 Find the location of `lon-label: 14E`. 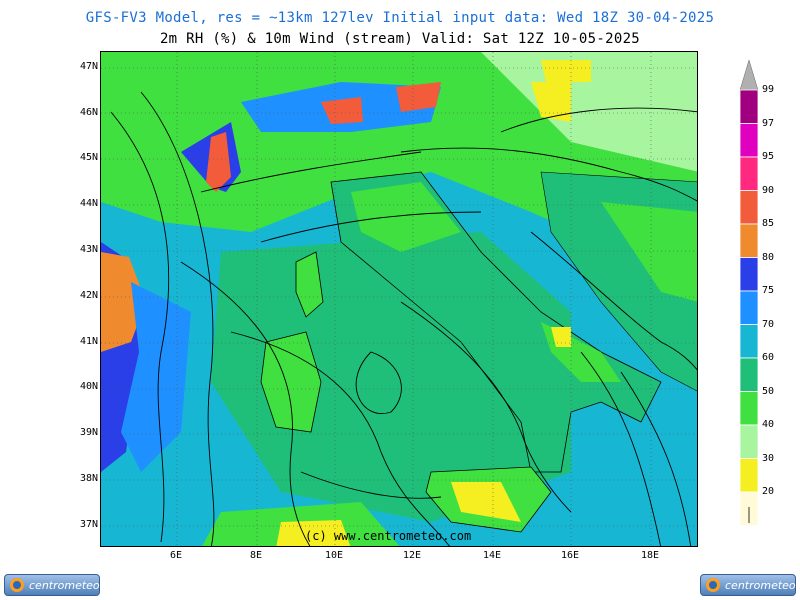

lon-label: 14E is located at coordinates (492, 555).